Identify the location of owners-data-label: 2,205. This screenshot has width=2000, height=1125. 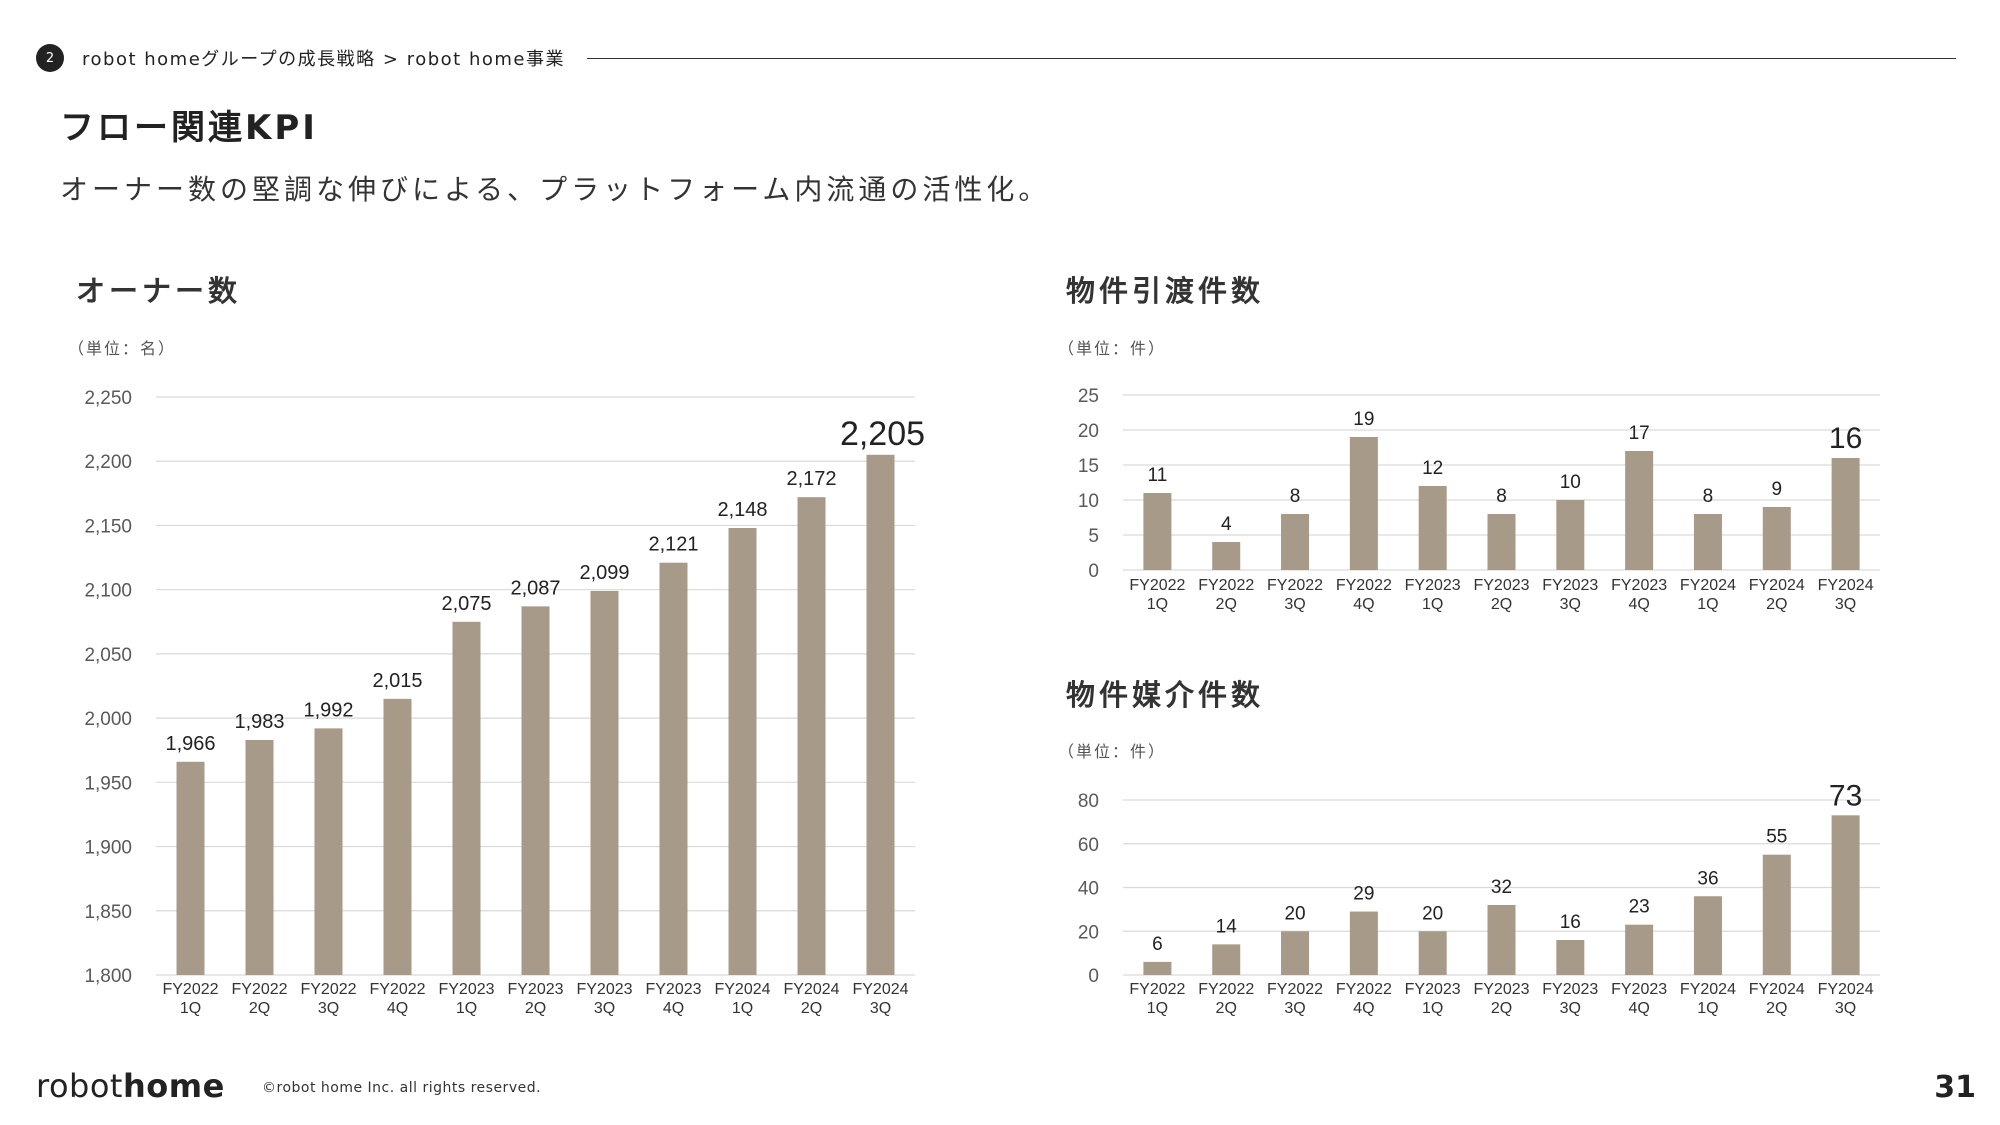
(882, 434).